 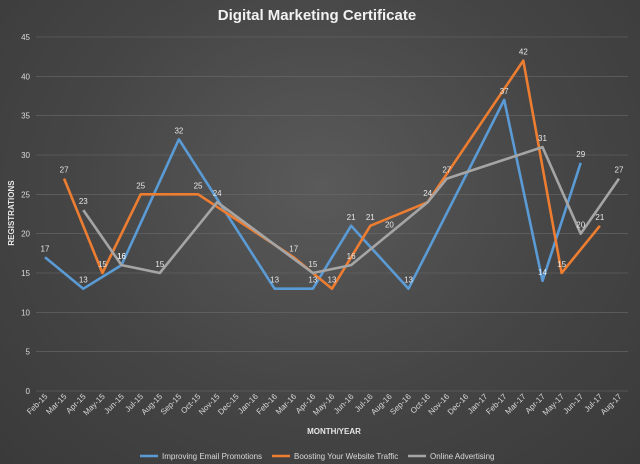 I want to click on x-tick-label: Jun-15, so click(x=114, y=404).